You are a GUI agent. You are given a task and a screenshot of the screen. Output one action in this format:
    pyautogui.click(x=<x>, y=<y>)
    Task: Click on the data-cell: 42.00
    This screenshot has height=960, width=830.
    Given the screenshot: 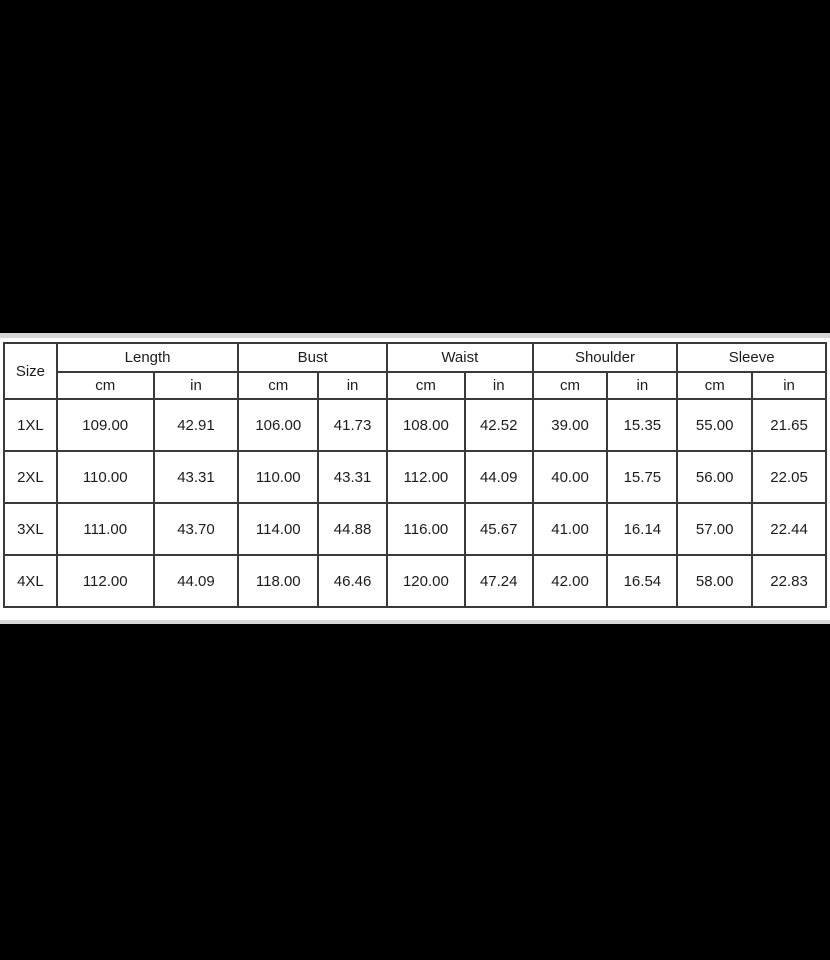 What is the action you would take?
    pyautogui.click(x=570, y=581)
    